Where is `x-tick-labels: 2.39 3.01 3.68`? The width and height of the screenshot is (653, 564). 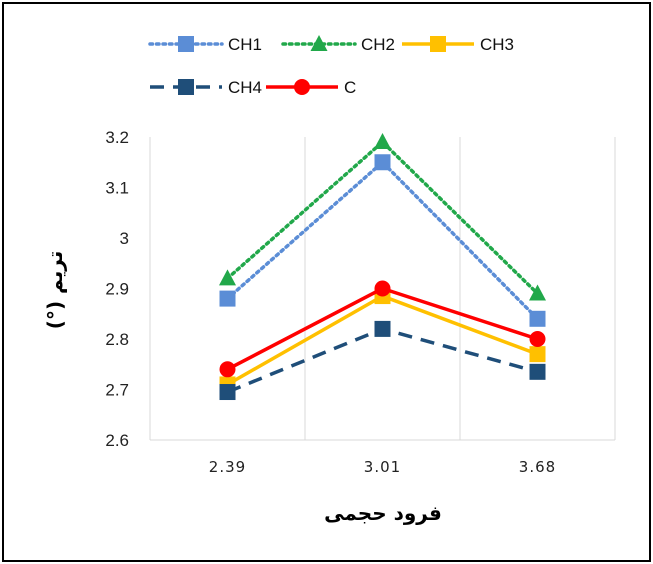
x-tick-labels: 2.39 3.01 3.68 is located at coordinates (382, 467).